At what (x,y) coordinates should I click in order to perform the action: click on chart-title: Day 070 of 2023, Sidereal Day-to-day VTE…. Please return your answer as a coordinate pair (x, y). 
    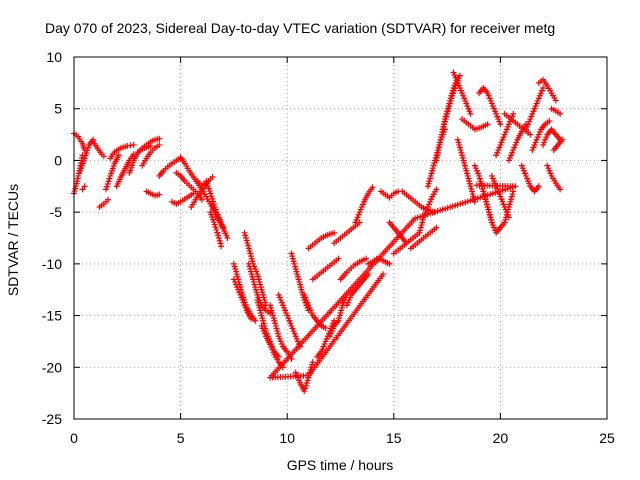
    Looking at the image, I should click on (300, 28).